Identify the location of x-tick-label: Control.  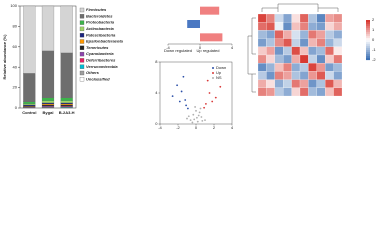
(29, 112).